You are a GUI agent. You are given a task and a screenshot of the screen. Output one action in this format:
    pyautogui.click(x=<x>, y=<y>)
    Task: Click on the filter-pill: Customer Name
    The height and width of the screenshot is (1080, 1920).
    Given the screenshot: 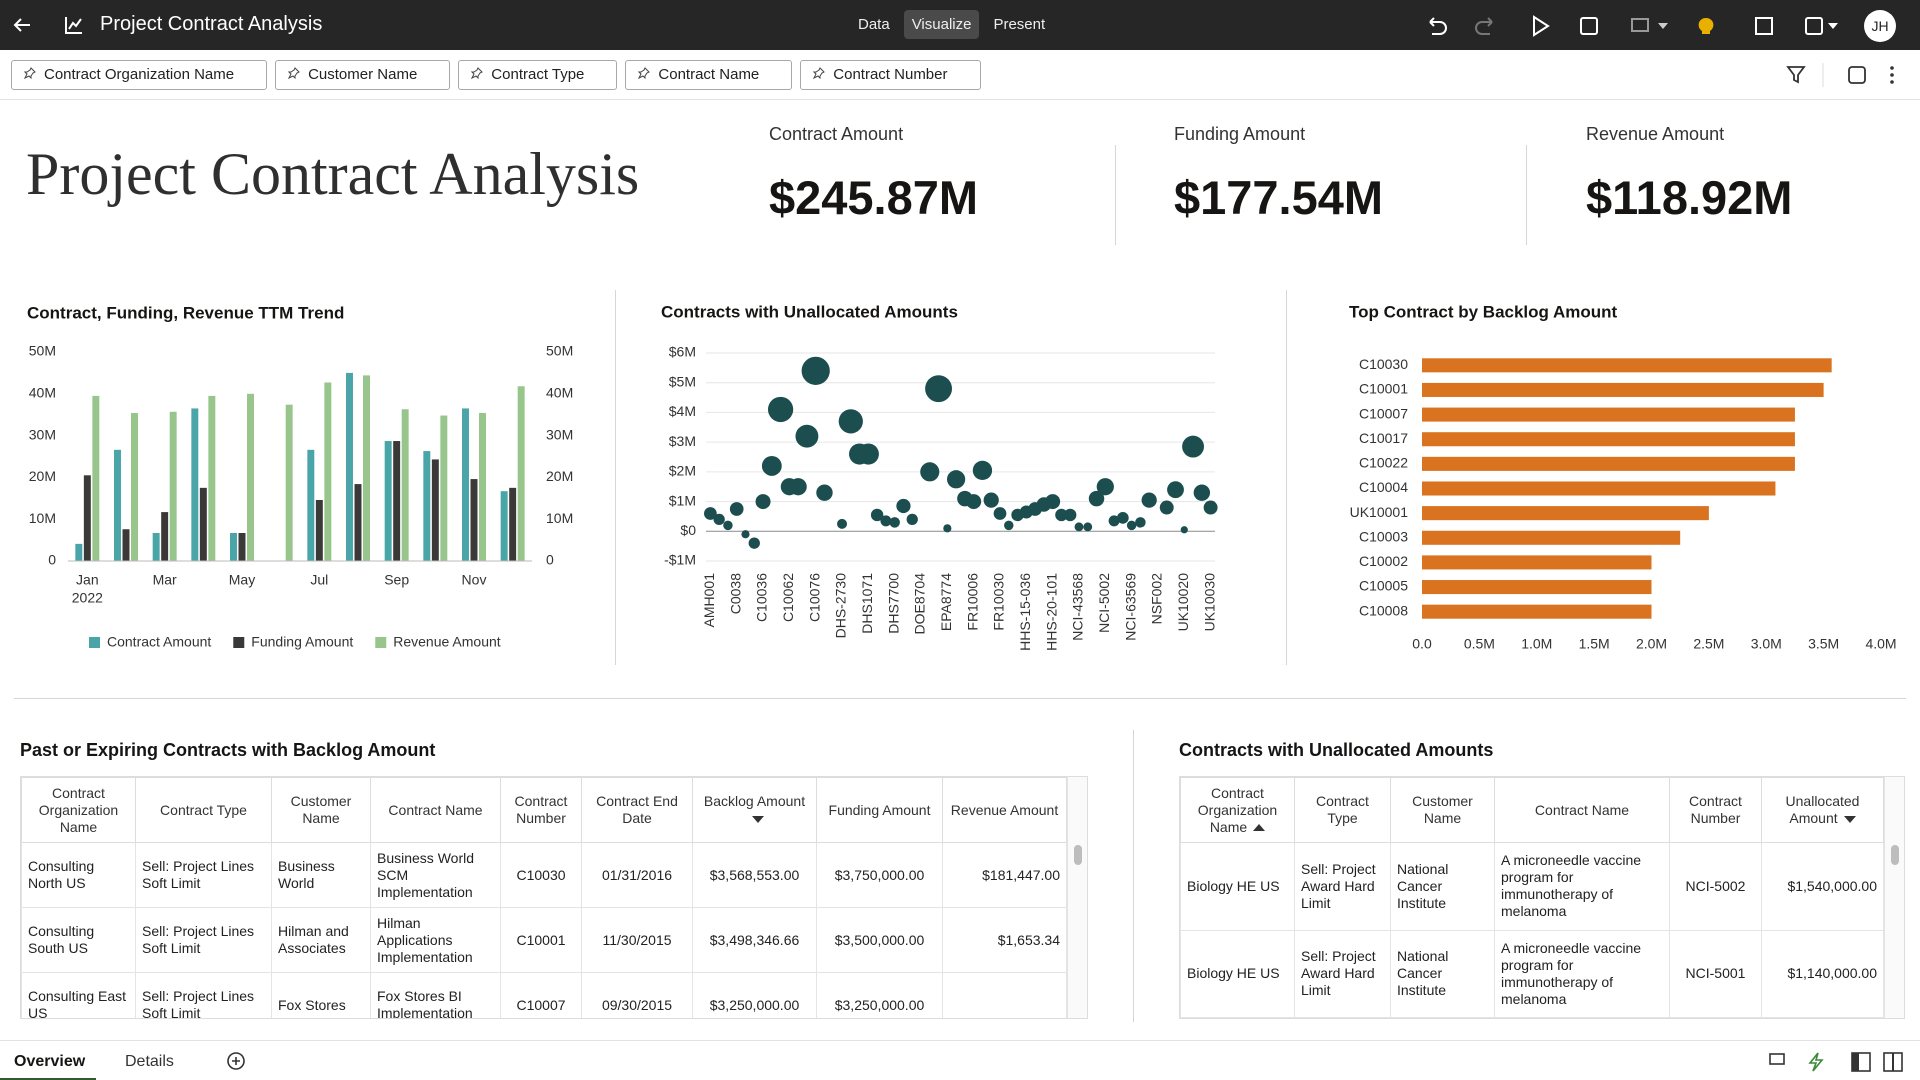 What is the action you would take?
    pyautogui.click(x=362, y=75)
    